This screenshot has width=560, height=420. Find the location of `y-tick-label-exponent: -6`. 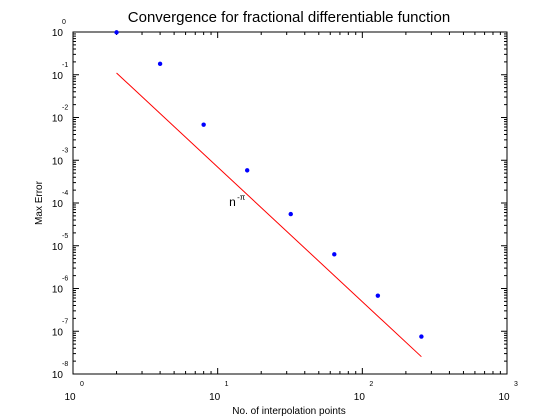

y-tick-label-exponent: -6 is located at coordinates (65, 279).